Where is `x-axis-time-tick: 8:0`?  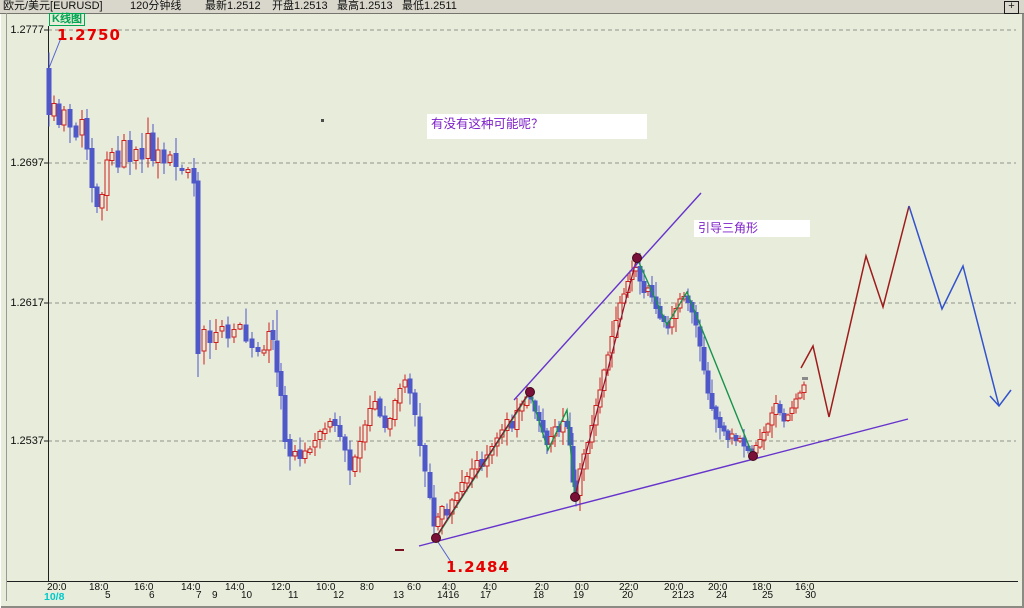
x-axis-time-tick: 8:0 is located at coordinates (367, 587).